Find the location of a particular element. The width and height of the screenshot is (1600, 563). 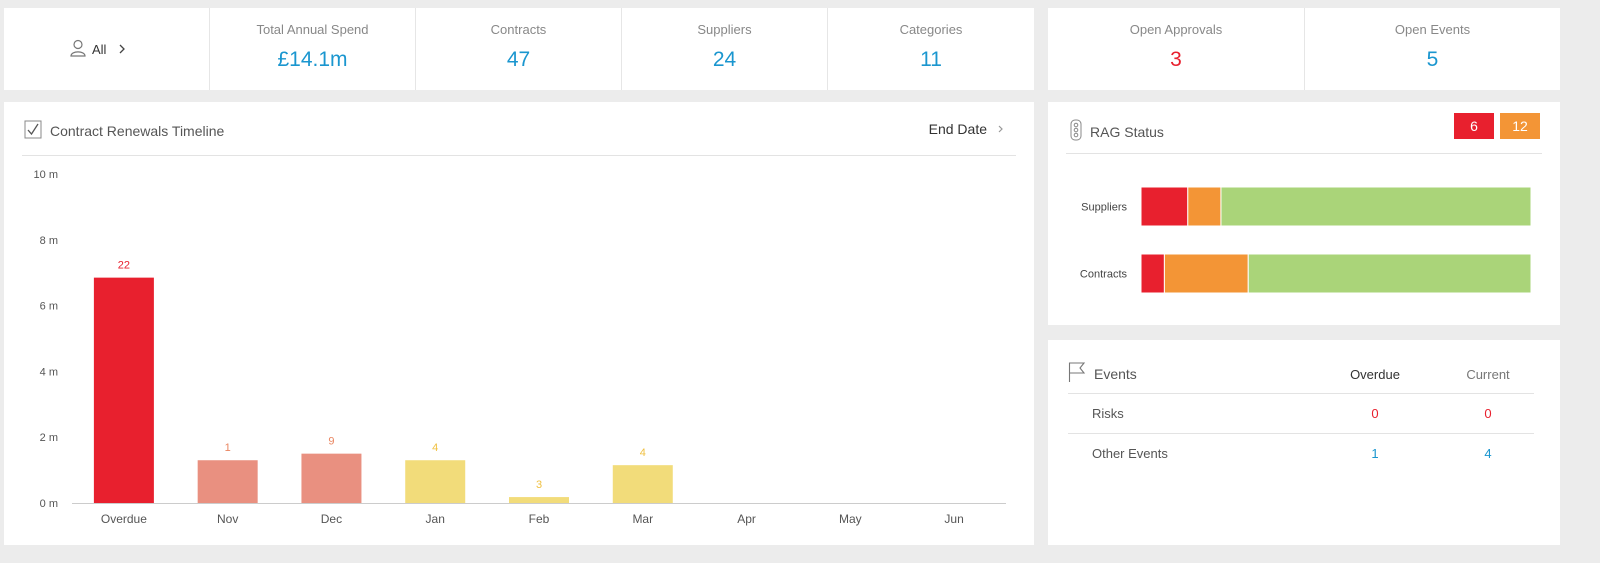

stat-label: Contracts is located at coordinates (518, 29).